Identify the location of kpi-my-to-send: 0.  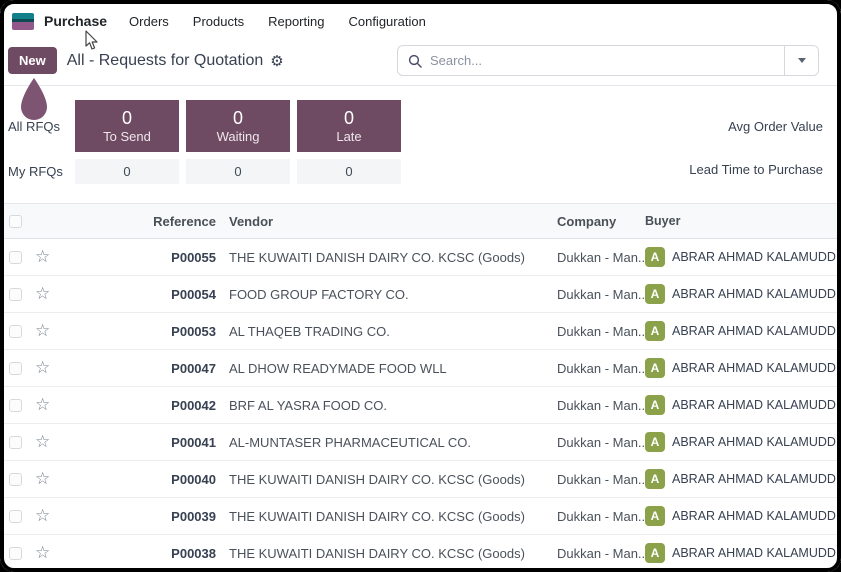
(127, 171).